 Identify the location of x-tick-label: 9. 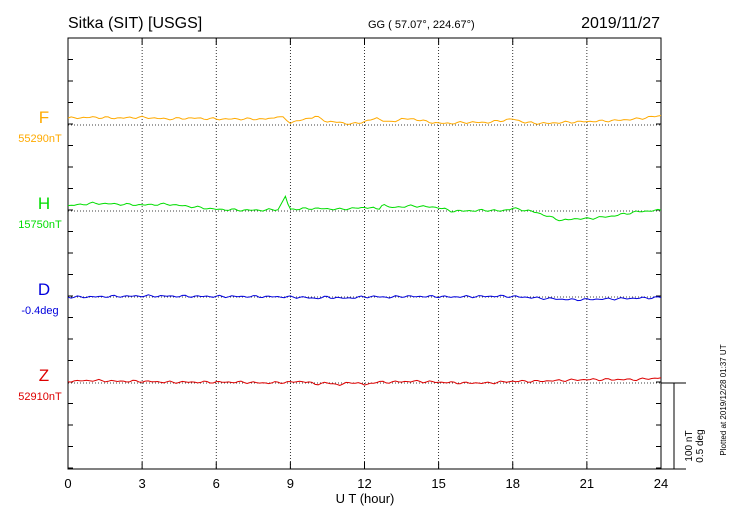
(290, 483).